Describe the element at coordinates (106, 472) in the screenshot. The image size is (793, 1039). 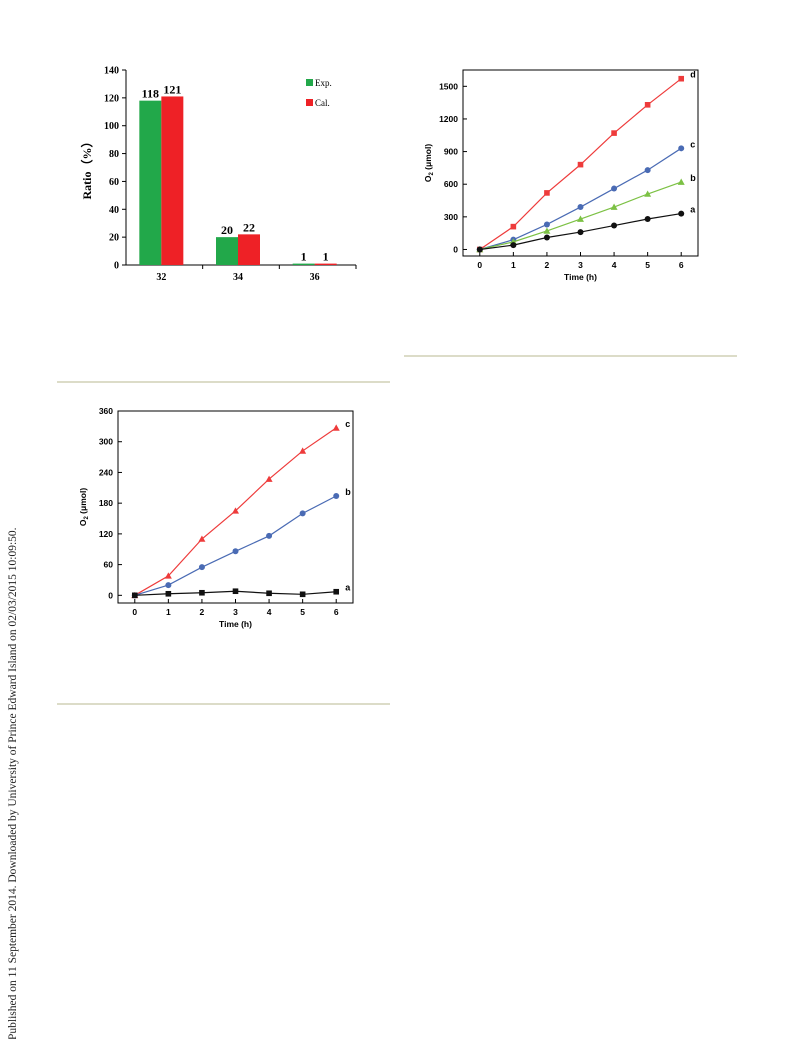
I see `y-tick-label: 240` at that location.